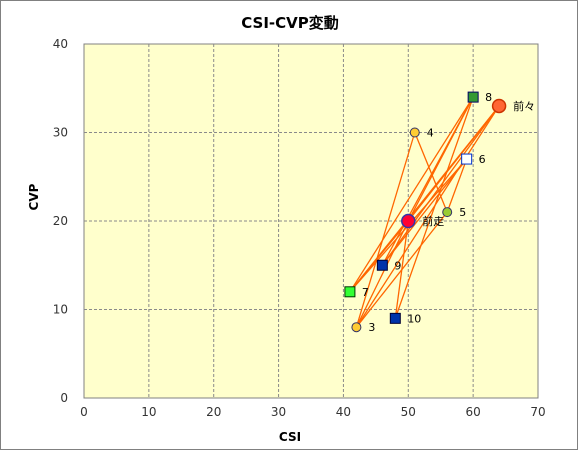 Image resolution: width=578 pixels, height=451 pixels. I want to click on point-label: 前々, so click(524, 106).